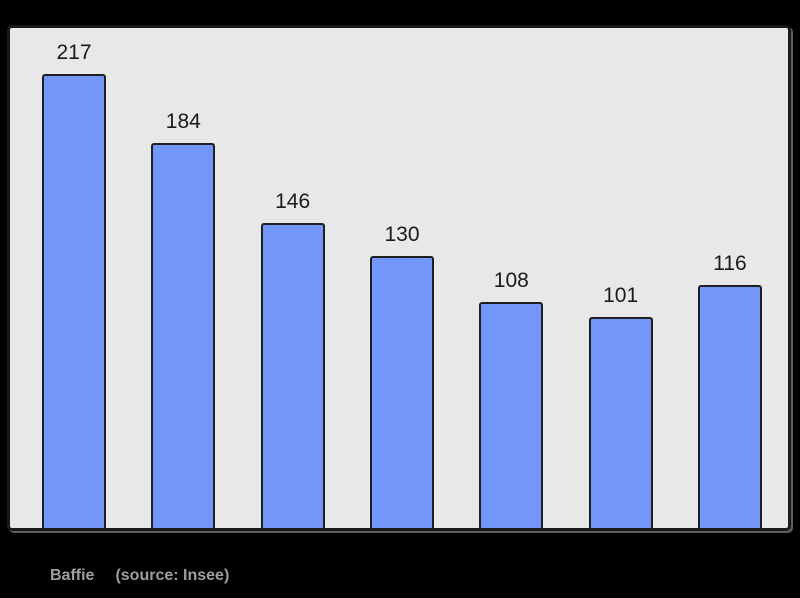 Image resolution: width=800 pixels, height=598 pixels. Describe the element at coordinates (183, 121) in the screenshot. I see `bar-value-label: 184` at that location.